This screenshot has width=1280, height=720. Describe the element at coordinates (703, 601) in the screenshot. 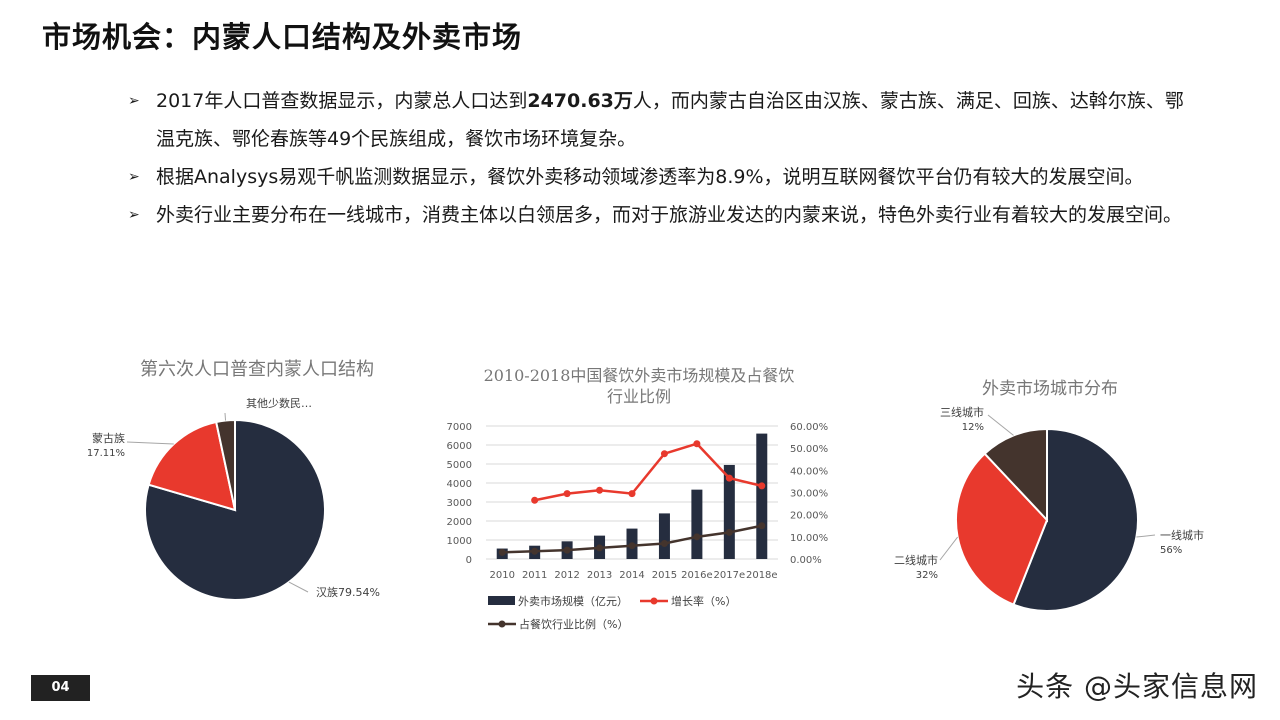

I see `svg-text: 增长率（%）` at that location.